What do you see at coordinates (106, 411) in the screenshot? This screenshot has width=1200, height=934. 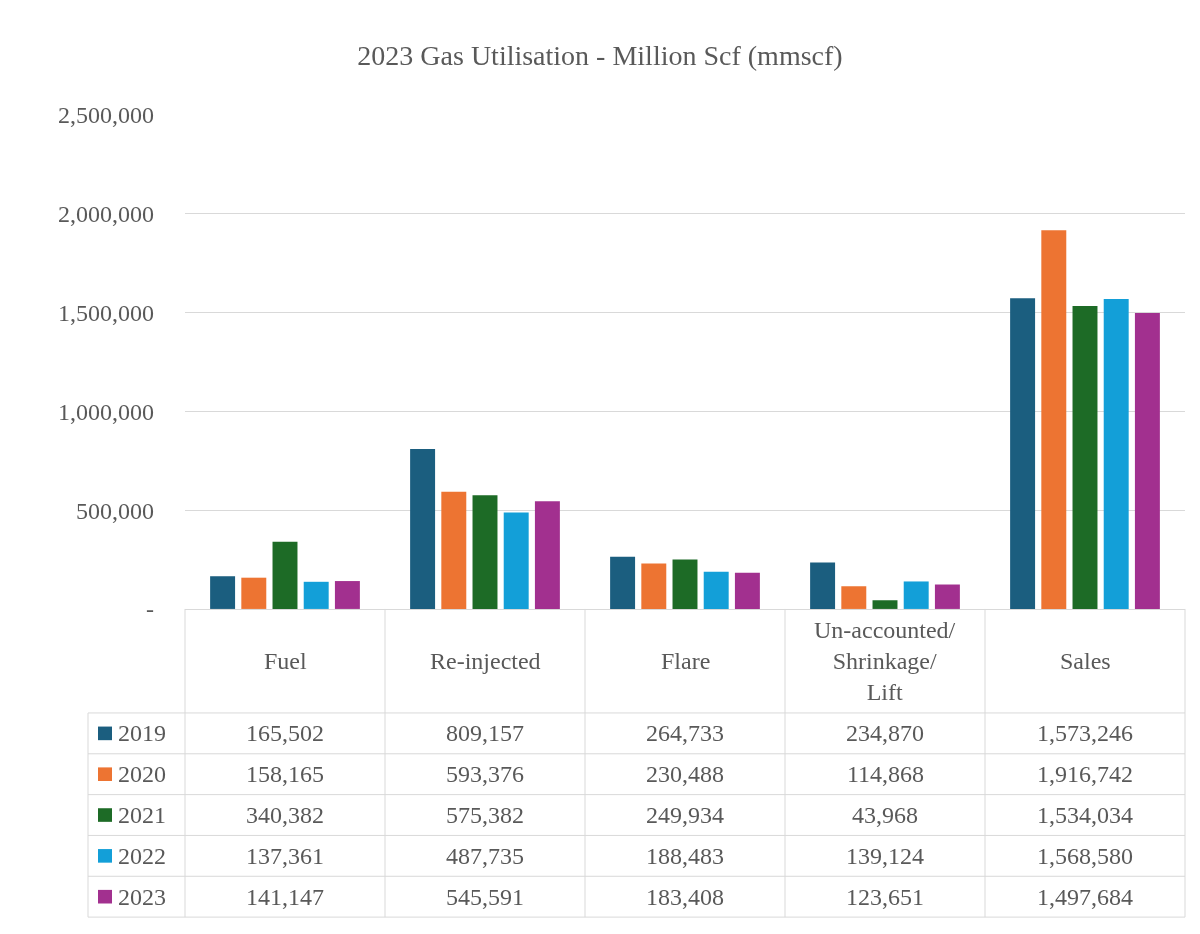 I see `y-tick-label: 1,000,000` at bounding box center [106, 411].